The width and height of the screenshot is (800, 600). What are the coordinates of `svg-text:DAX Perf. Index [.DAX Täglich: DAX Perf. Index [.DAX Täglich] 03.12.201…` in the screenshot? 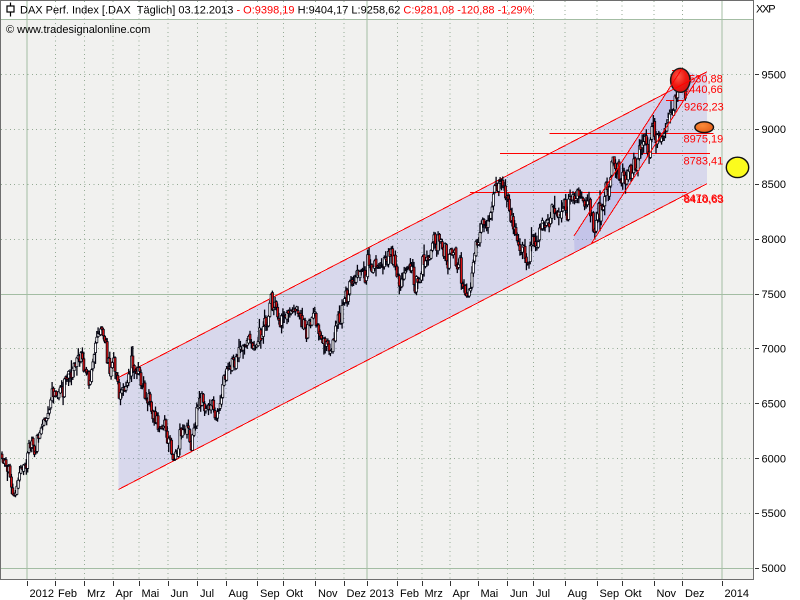 It's located at (276, 11).